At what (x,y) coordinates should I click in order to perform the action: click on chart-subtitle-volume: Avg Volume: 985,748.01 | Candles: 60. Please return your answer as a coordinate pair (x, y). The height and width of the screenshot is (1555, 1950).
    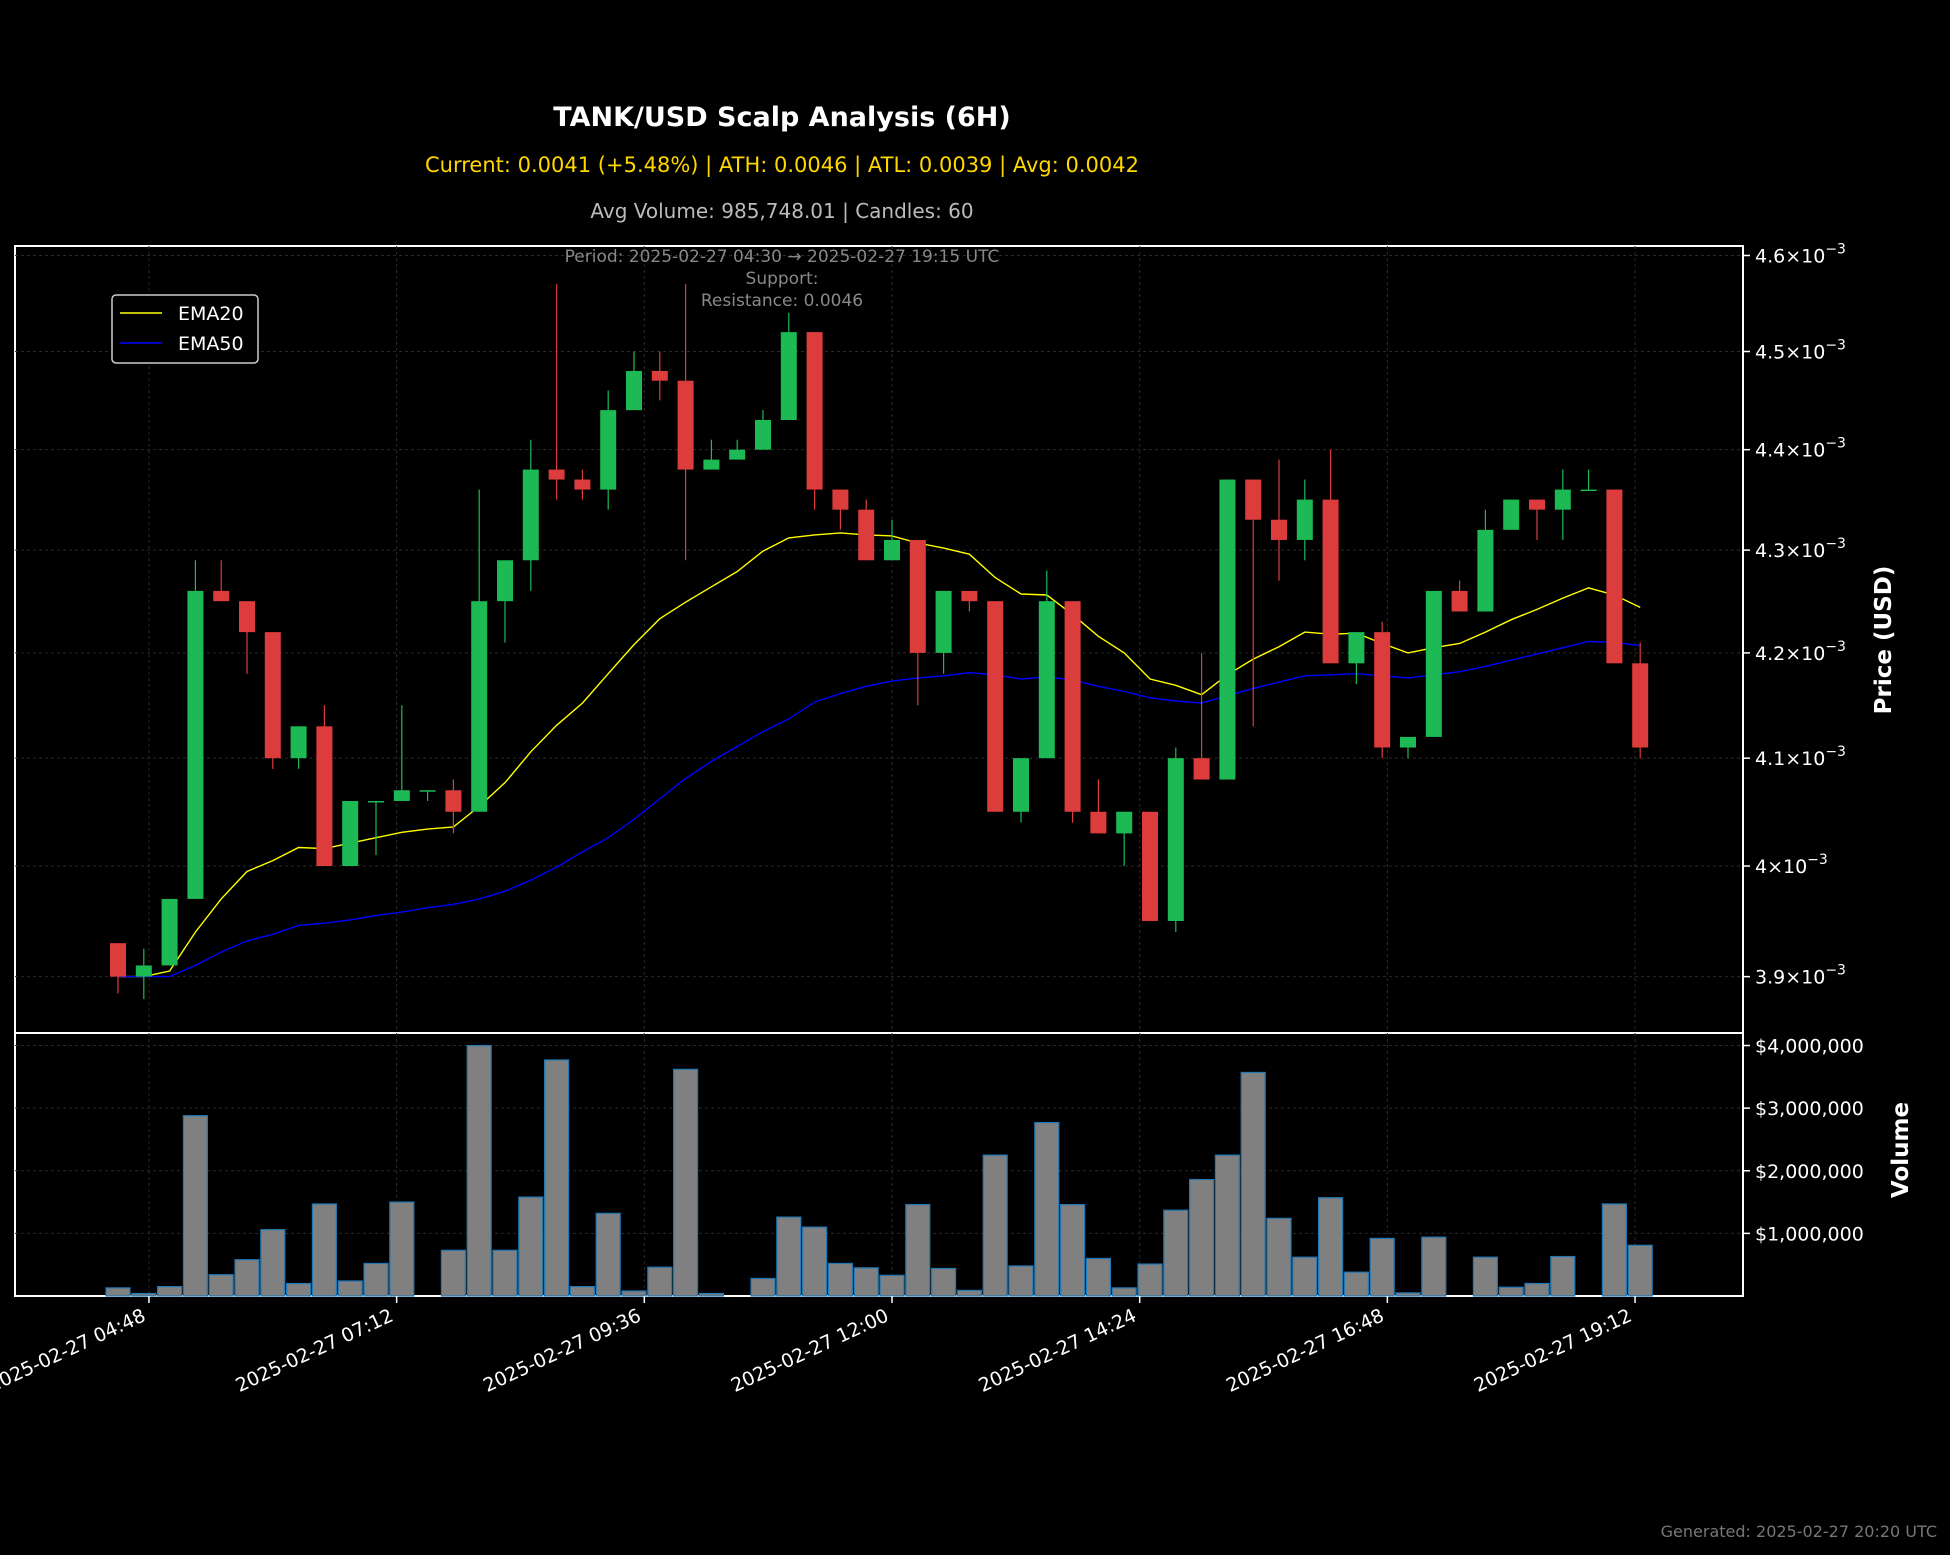
    Looking at the image, I should click on (781, 211).